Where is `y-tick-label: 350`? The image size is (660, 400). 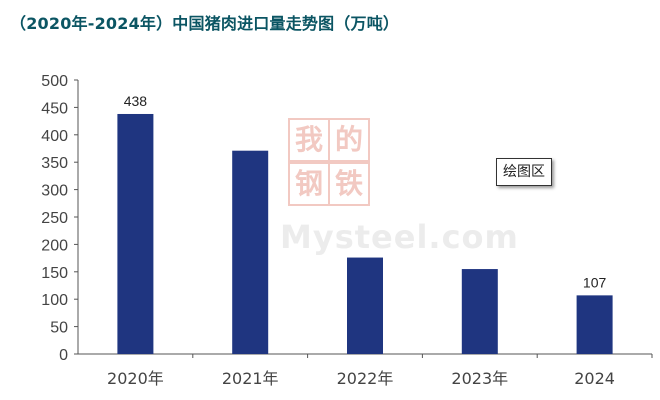
y-tick-label: 350 is located at coordinates (54, 163).